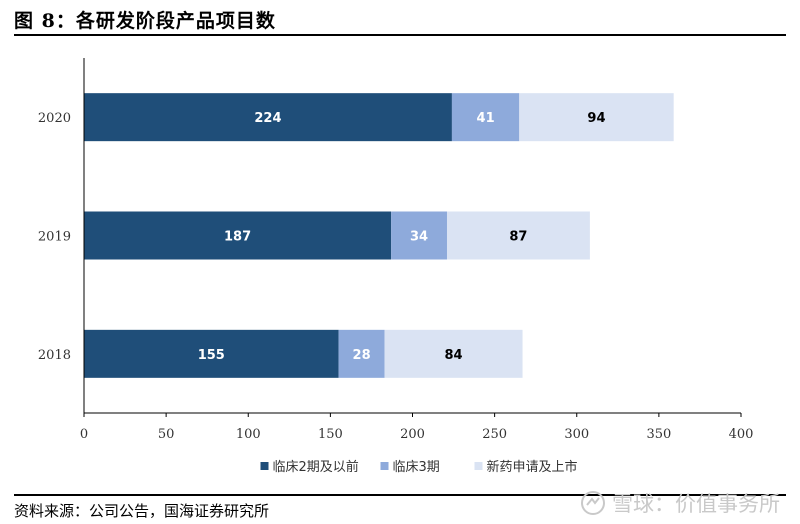 Image resolution: width=800 pixels, height=524 pixels. What do you see at coordinates (145, 21) in the screenshot?
I see `figure-title: 图 8：各研发阶段产品项目数` at bounding box center [145, 21].